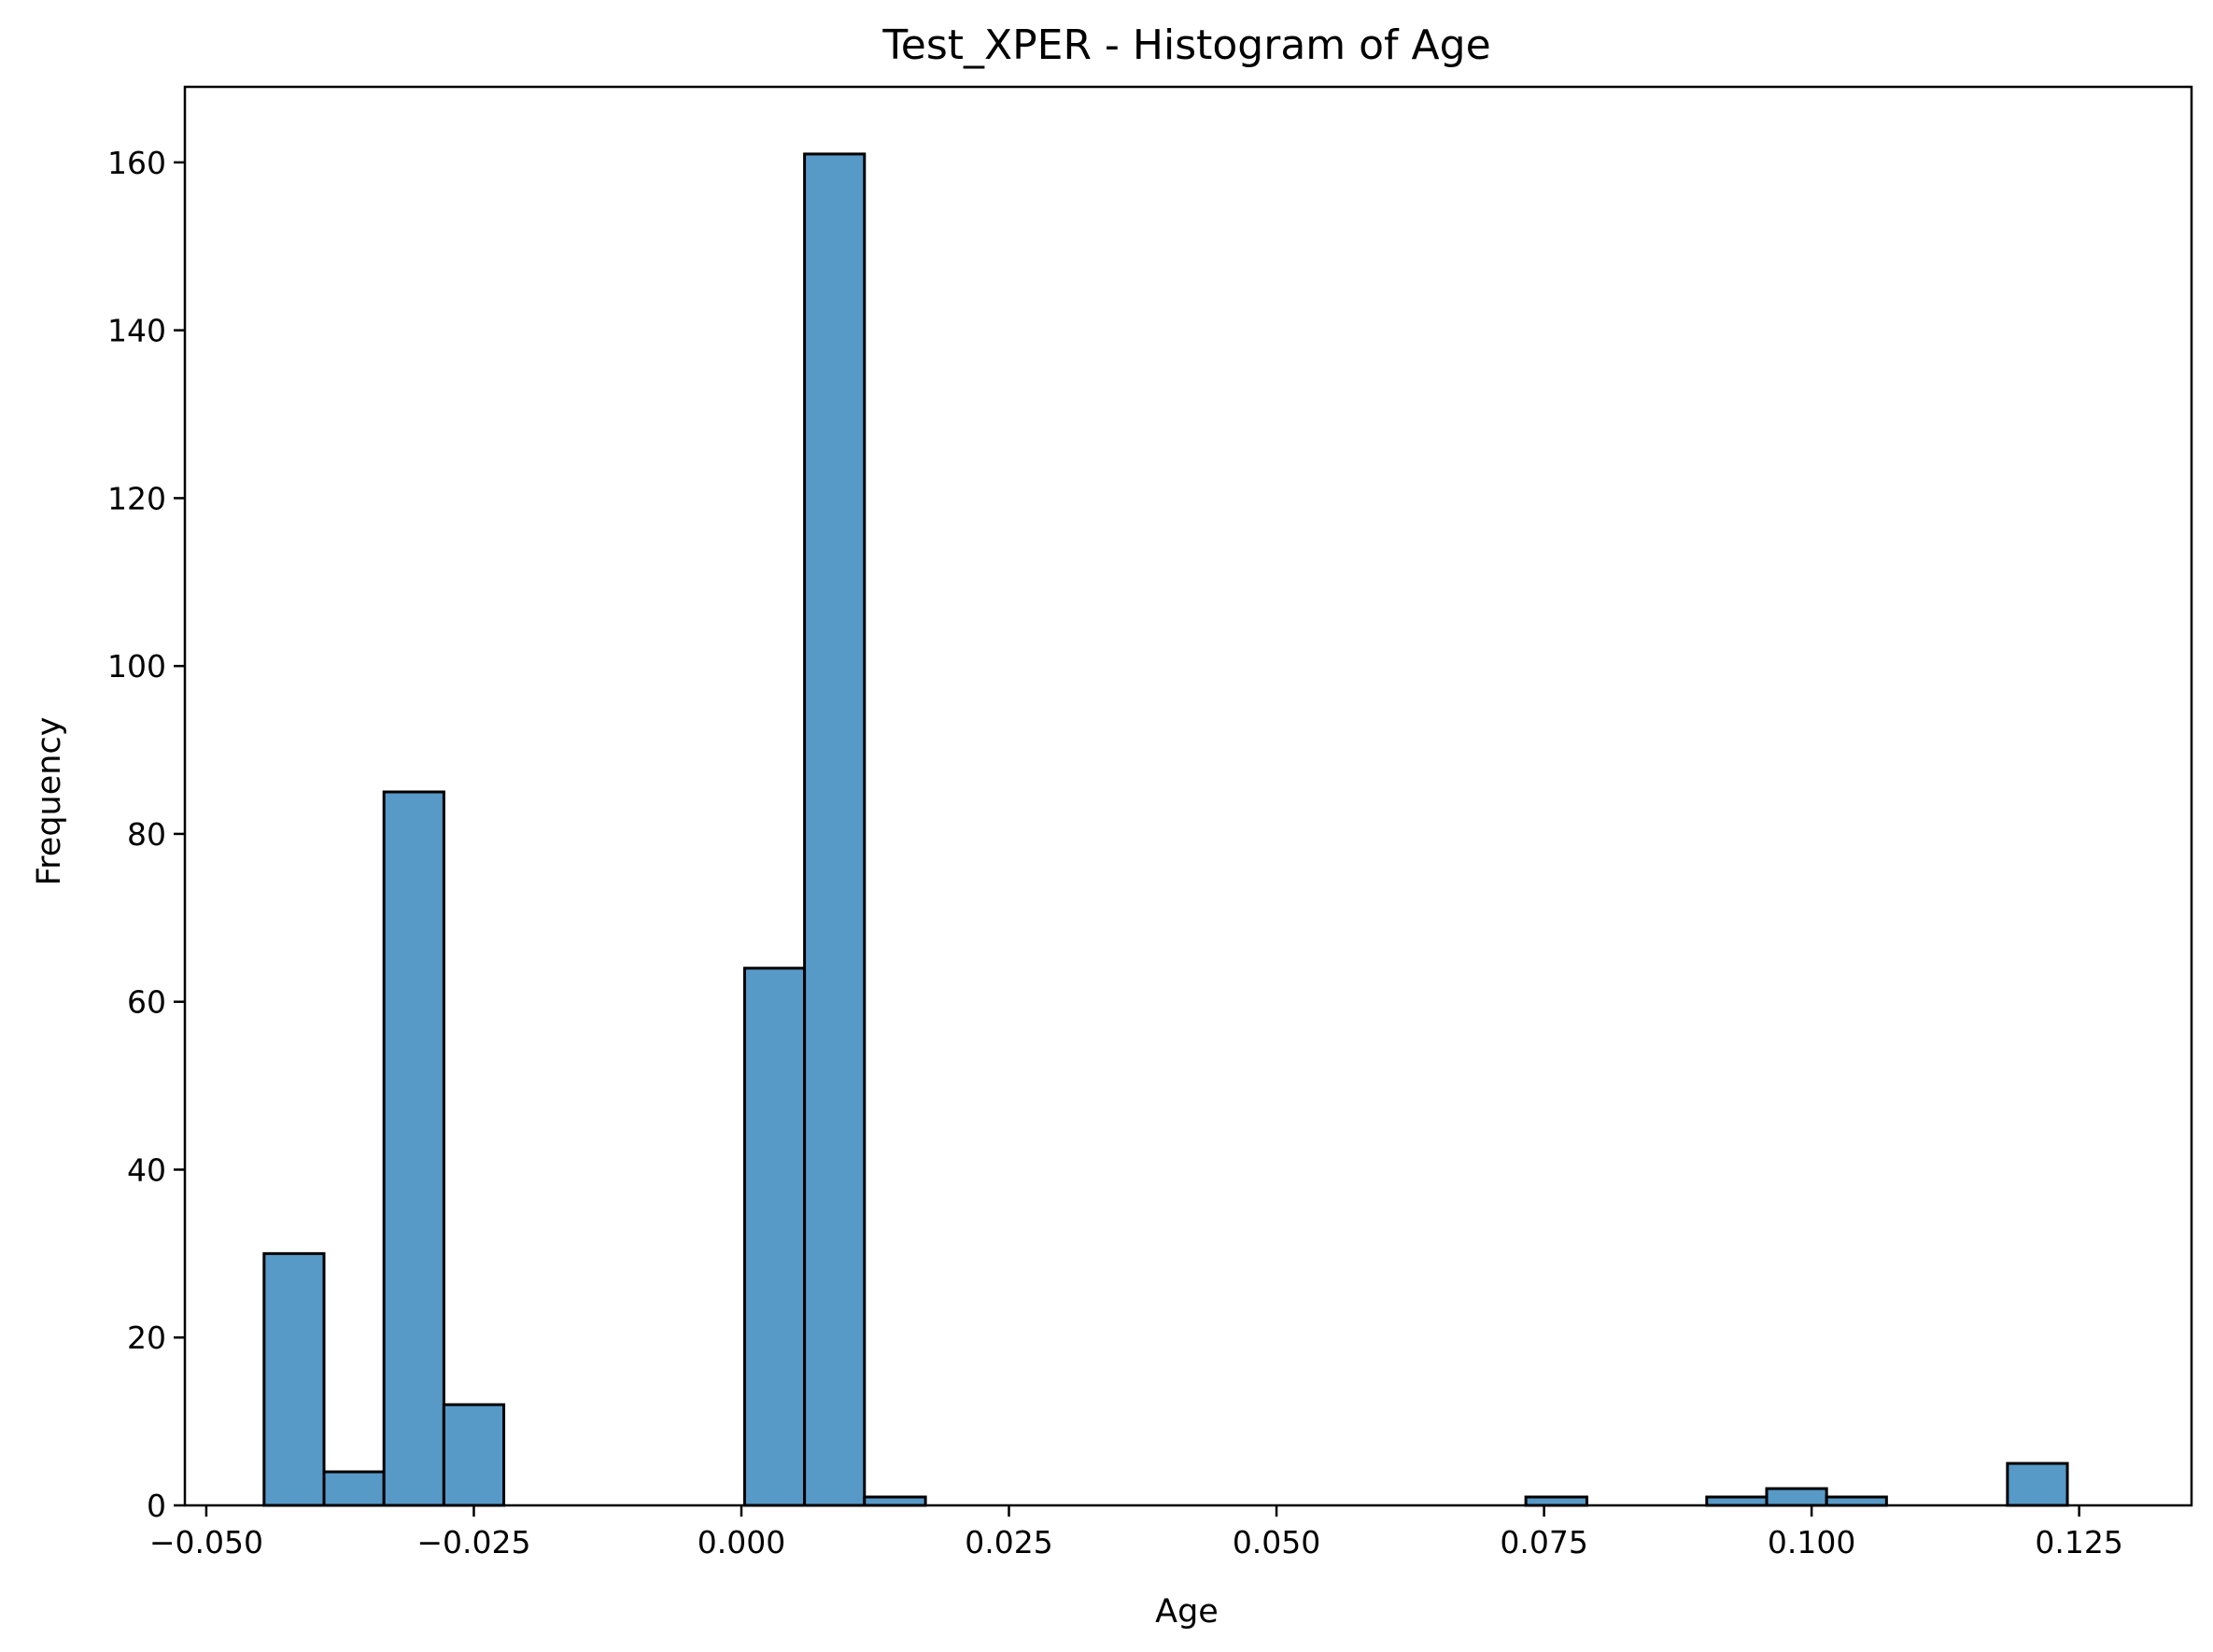 The width and height of the screenshot is (2213, 1652). I want to click on y-tick-label: 0, so click(157, 1506).